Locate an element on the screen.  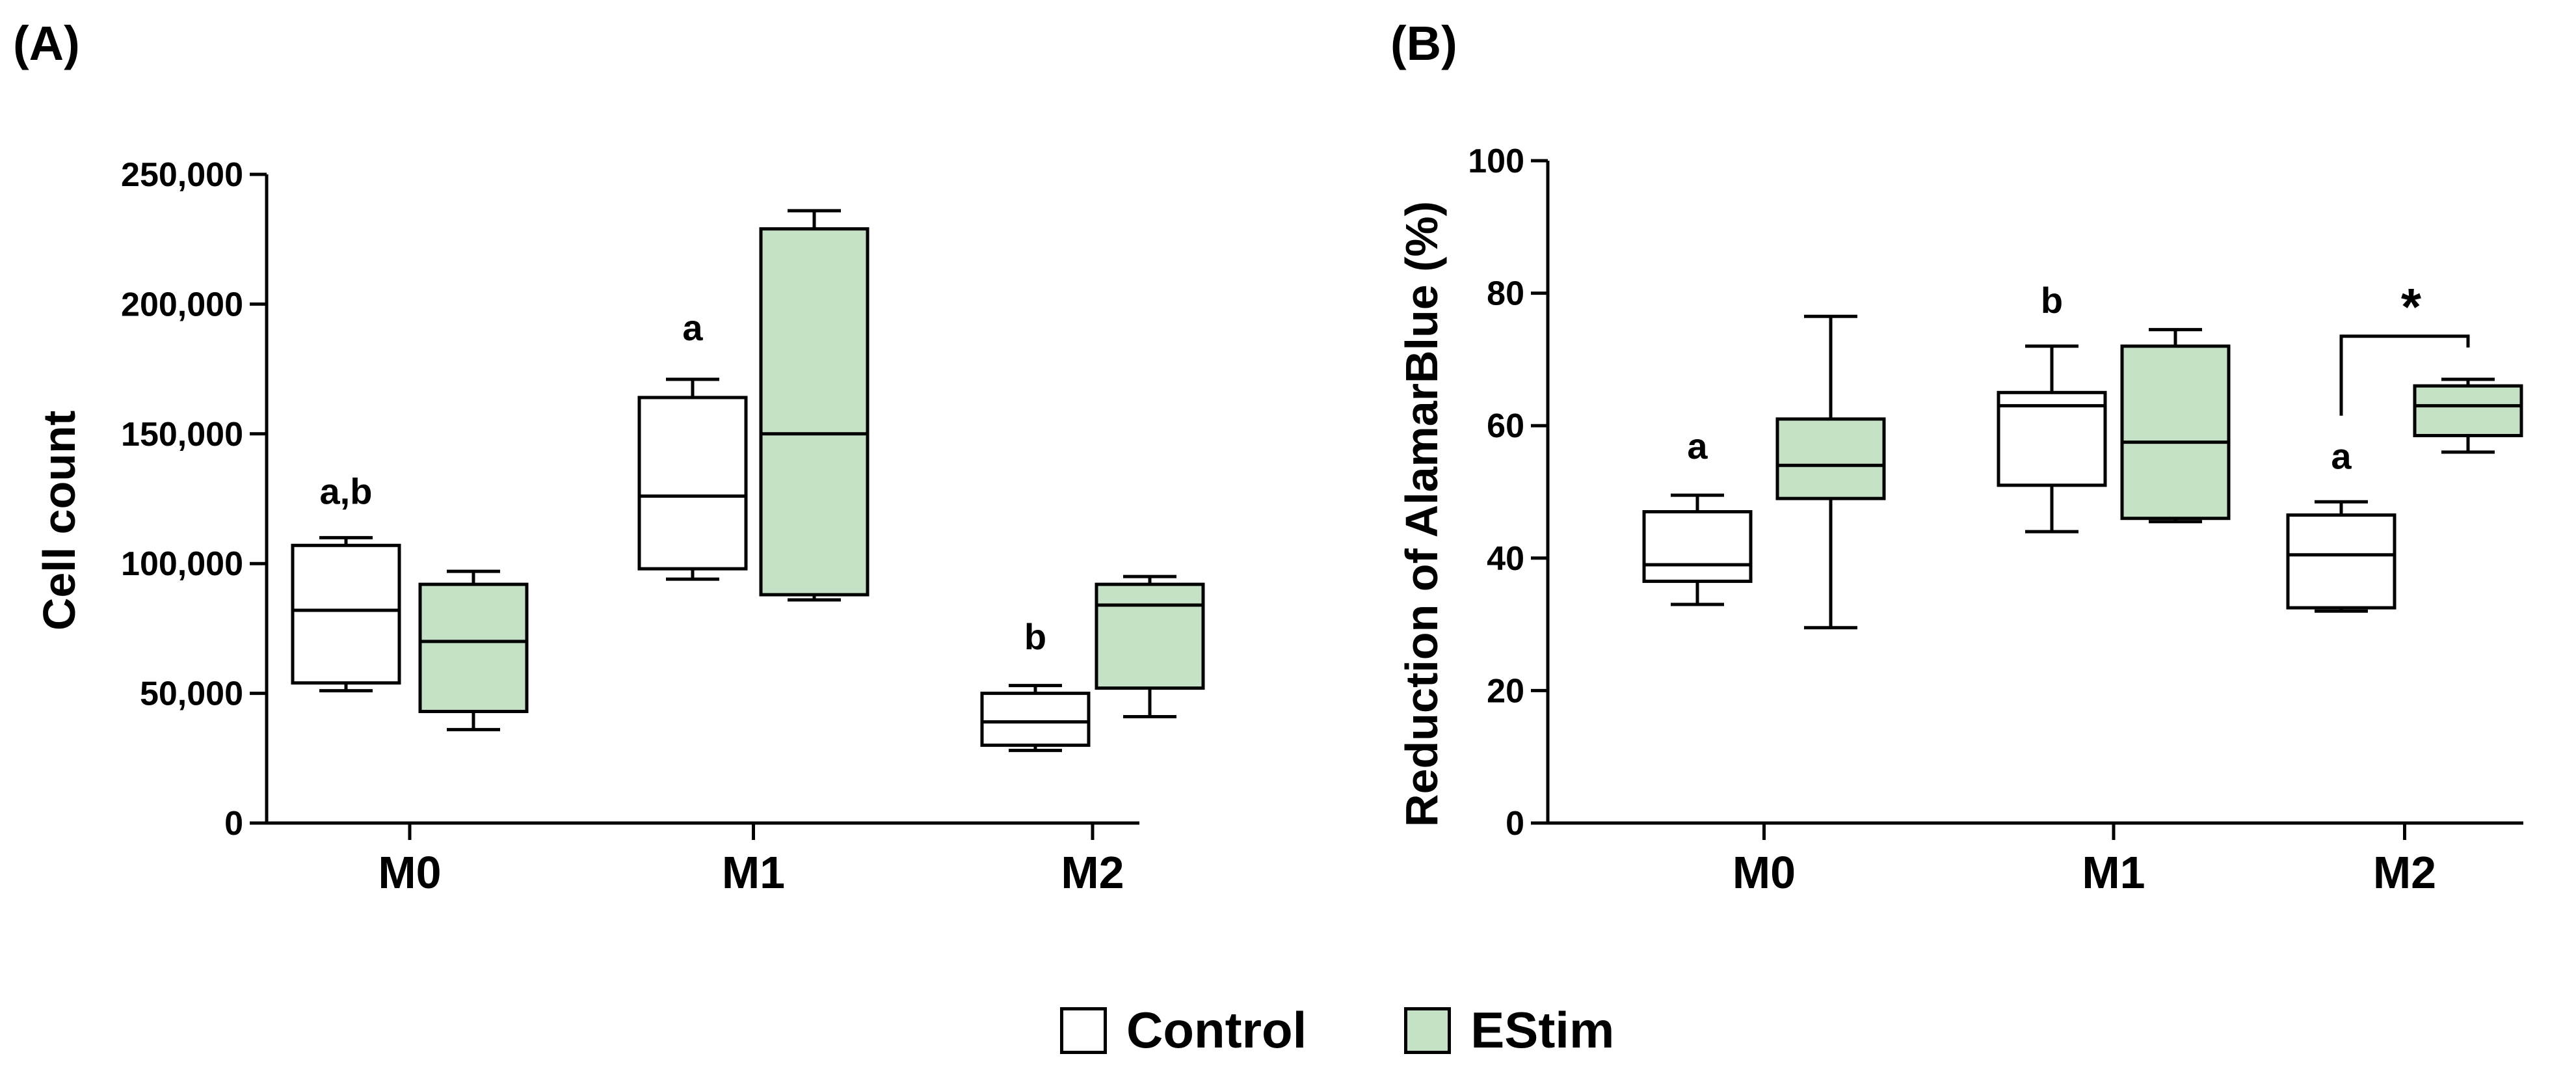
legend-label-estim: EStim is located at coordinates (1542, 1030).